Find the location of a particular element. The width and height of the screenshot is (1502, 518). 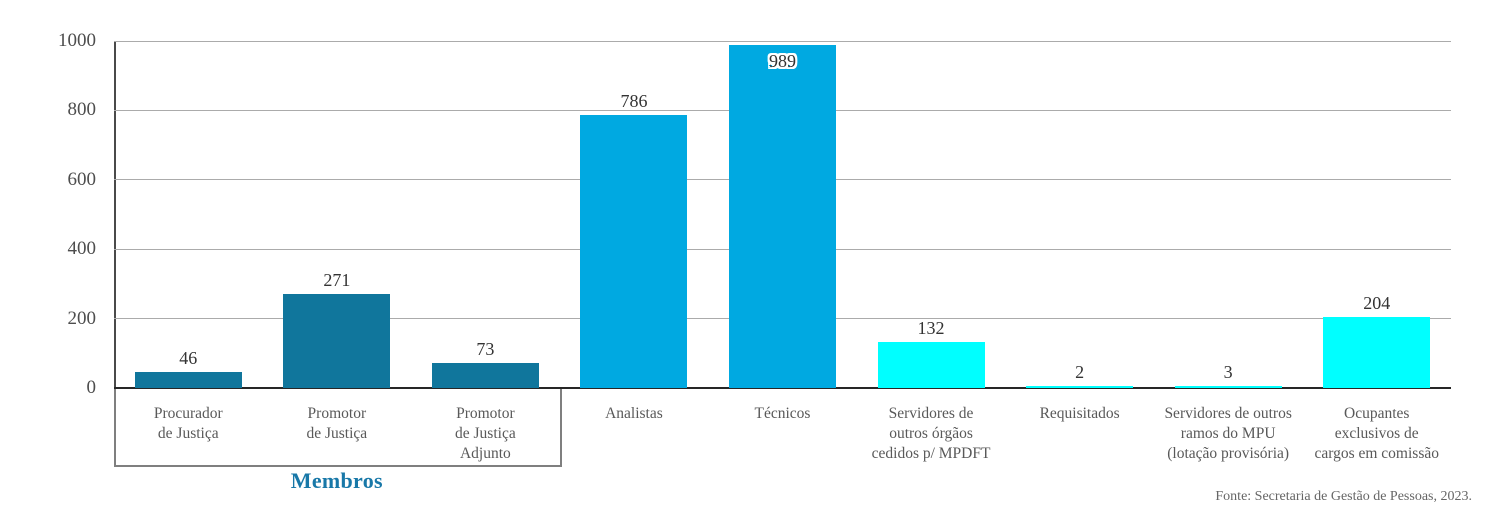

x-axis-line is located at coordinates (782, 388).